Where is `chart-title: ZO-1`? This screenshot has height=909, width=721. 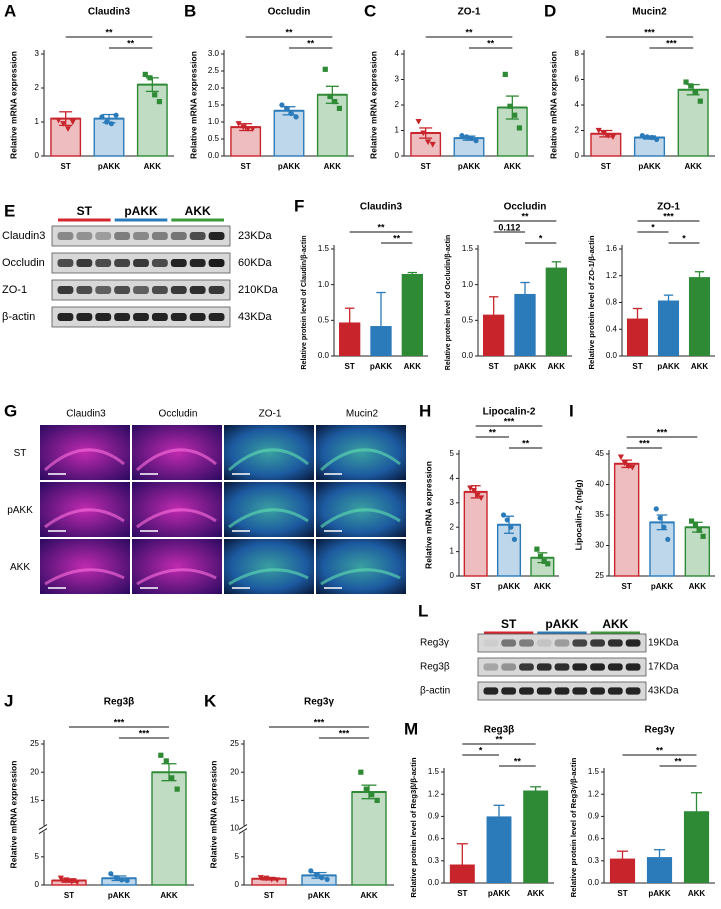 chart-title: ZO-1 is located at coordinates (668, 207).